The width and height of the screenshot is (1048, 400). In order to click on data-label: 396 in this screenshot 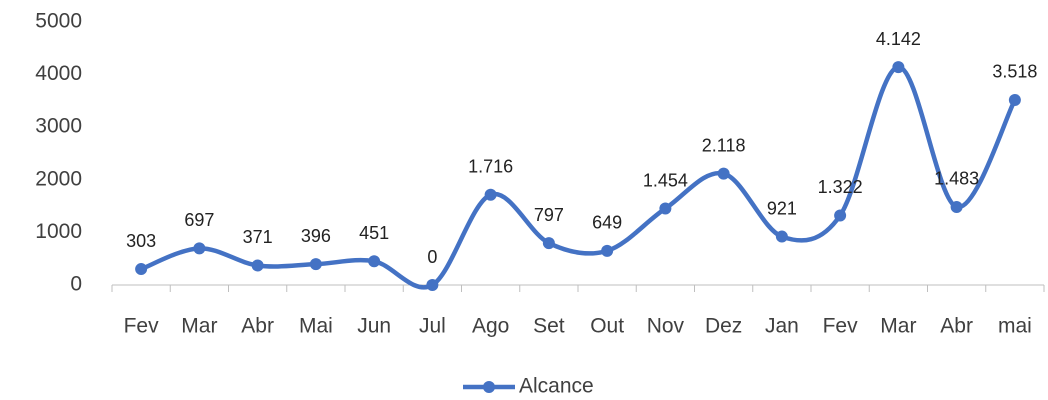, I will do `click(316, 236)`.